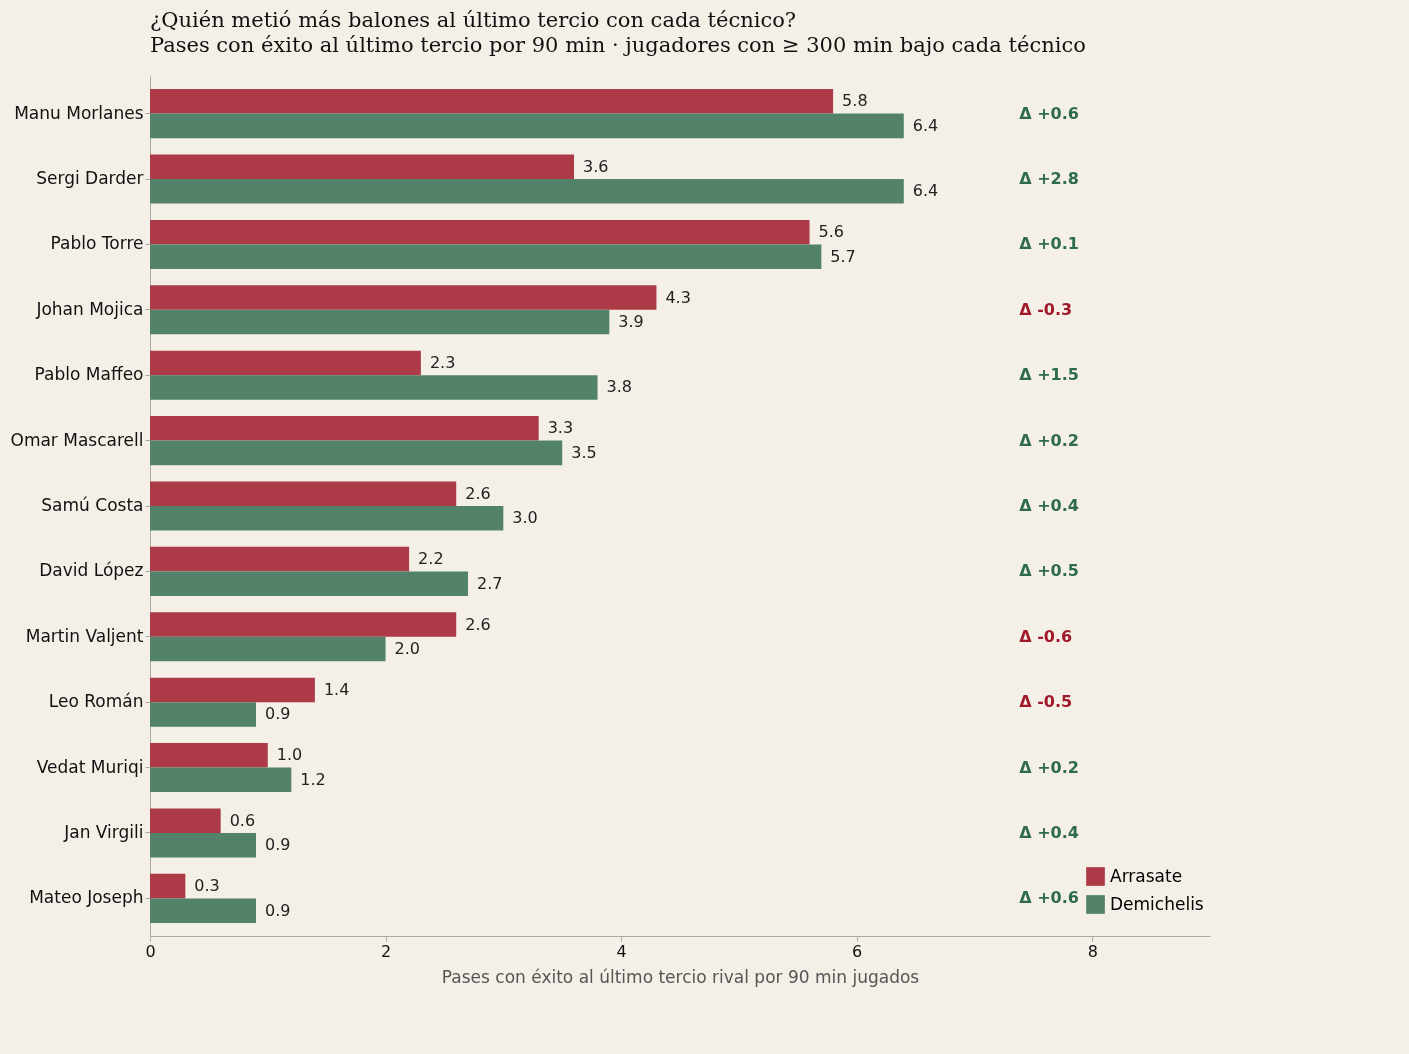 The height and width of the screenshot is (1054, 1409). What do you see at coordinates (621, 951) in the screenshot?
I see `x-tick-label: 4` at bounding box center [621, 951].